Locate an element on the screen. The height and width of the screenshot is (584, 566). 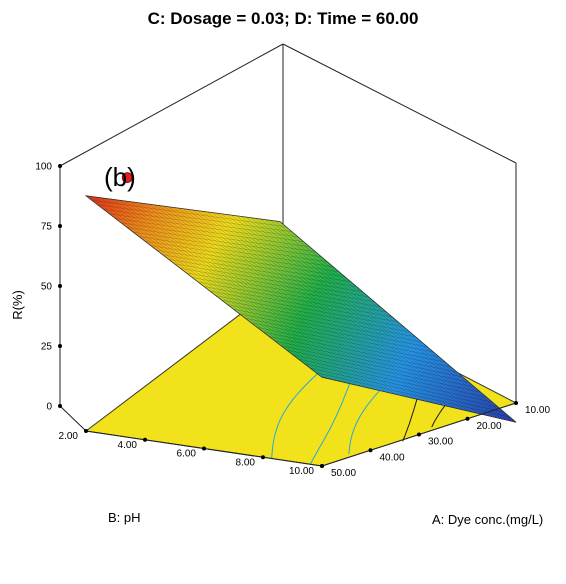
panel-label: (b) is located at coordinates (120, 177).